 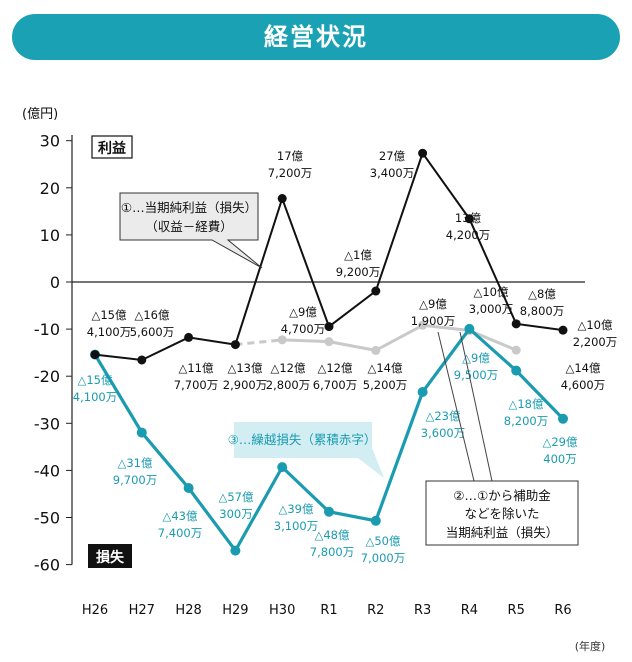 I want to click on y-tick-label: -60, so click(x=47, y=565).